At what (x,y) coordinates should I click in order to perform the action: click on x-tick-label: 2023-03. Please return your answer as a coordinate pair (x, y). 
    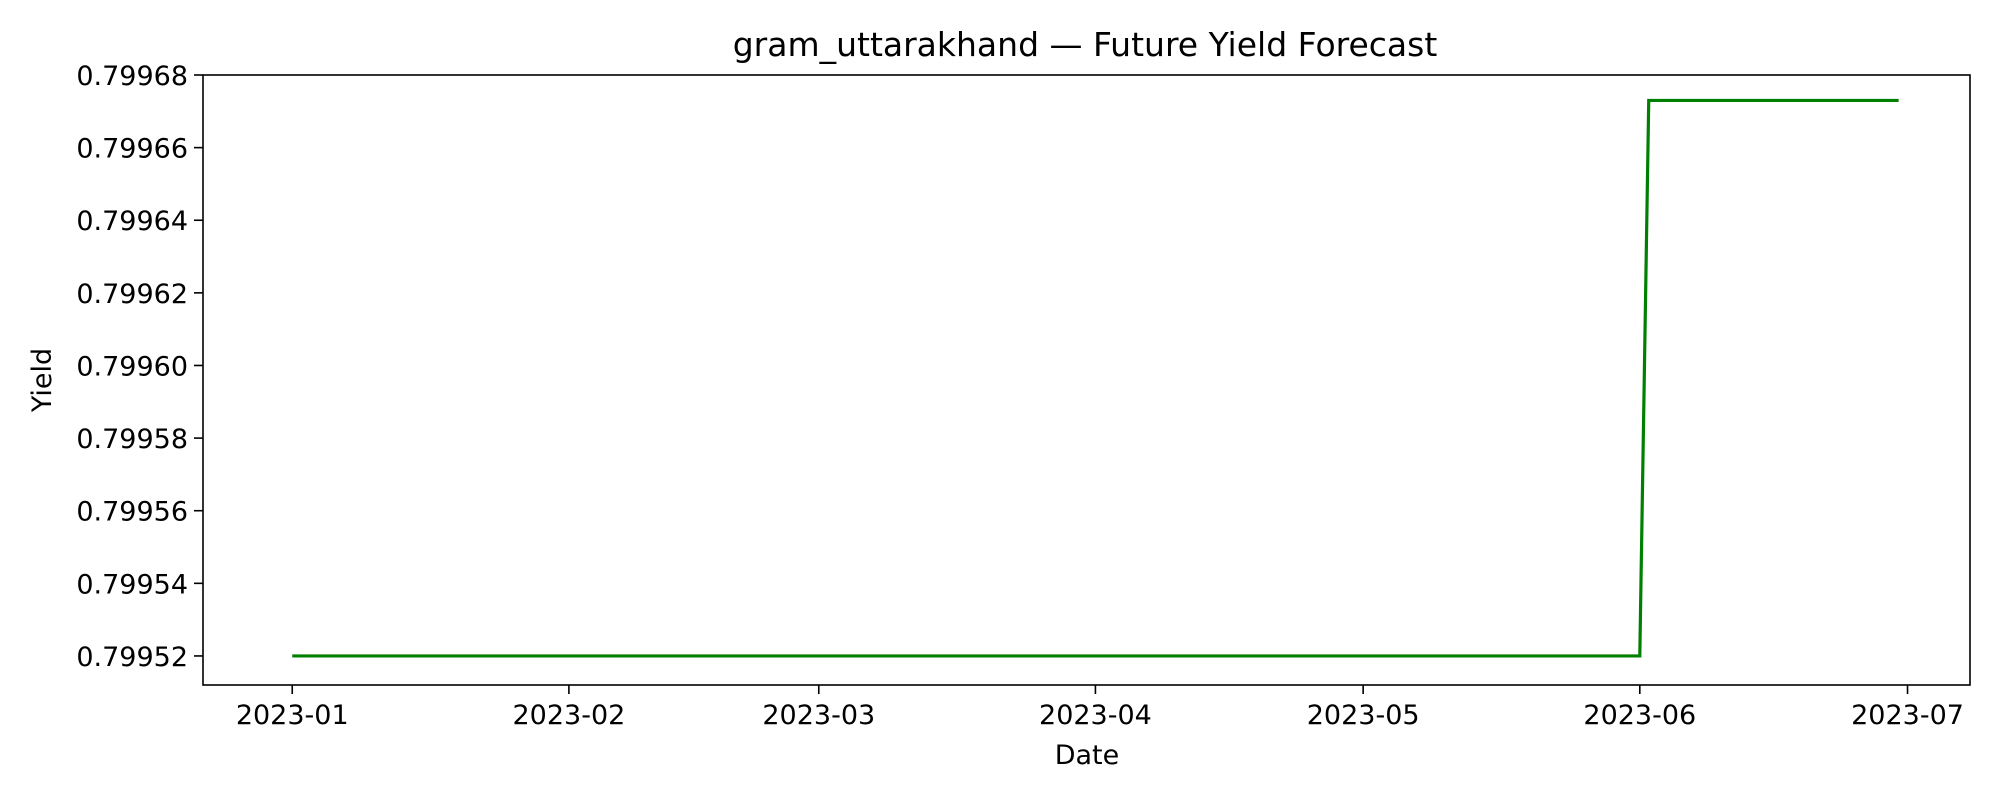
    Looking at the image, I should click on (818, 715).